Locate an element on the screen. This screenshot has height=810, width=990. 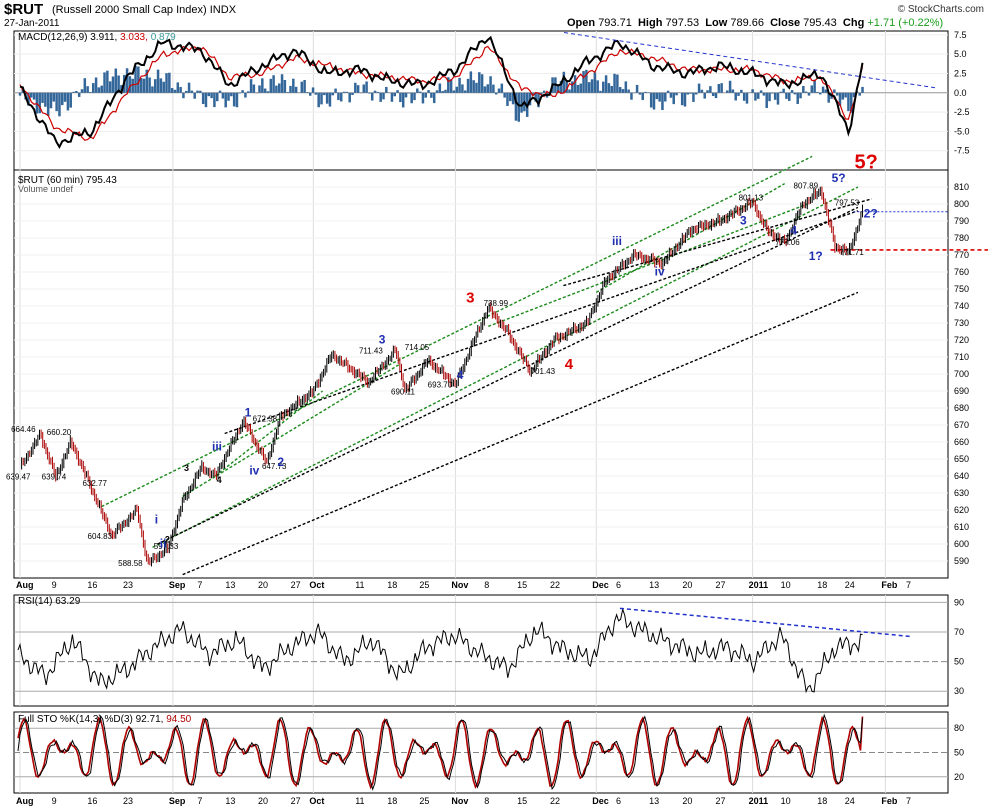
price-label: 632.77 is located at coordinates (94, 483).